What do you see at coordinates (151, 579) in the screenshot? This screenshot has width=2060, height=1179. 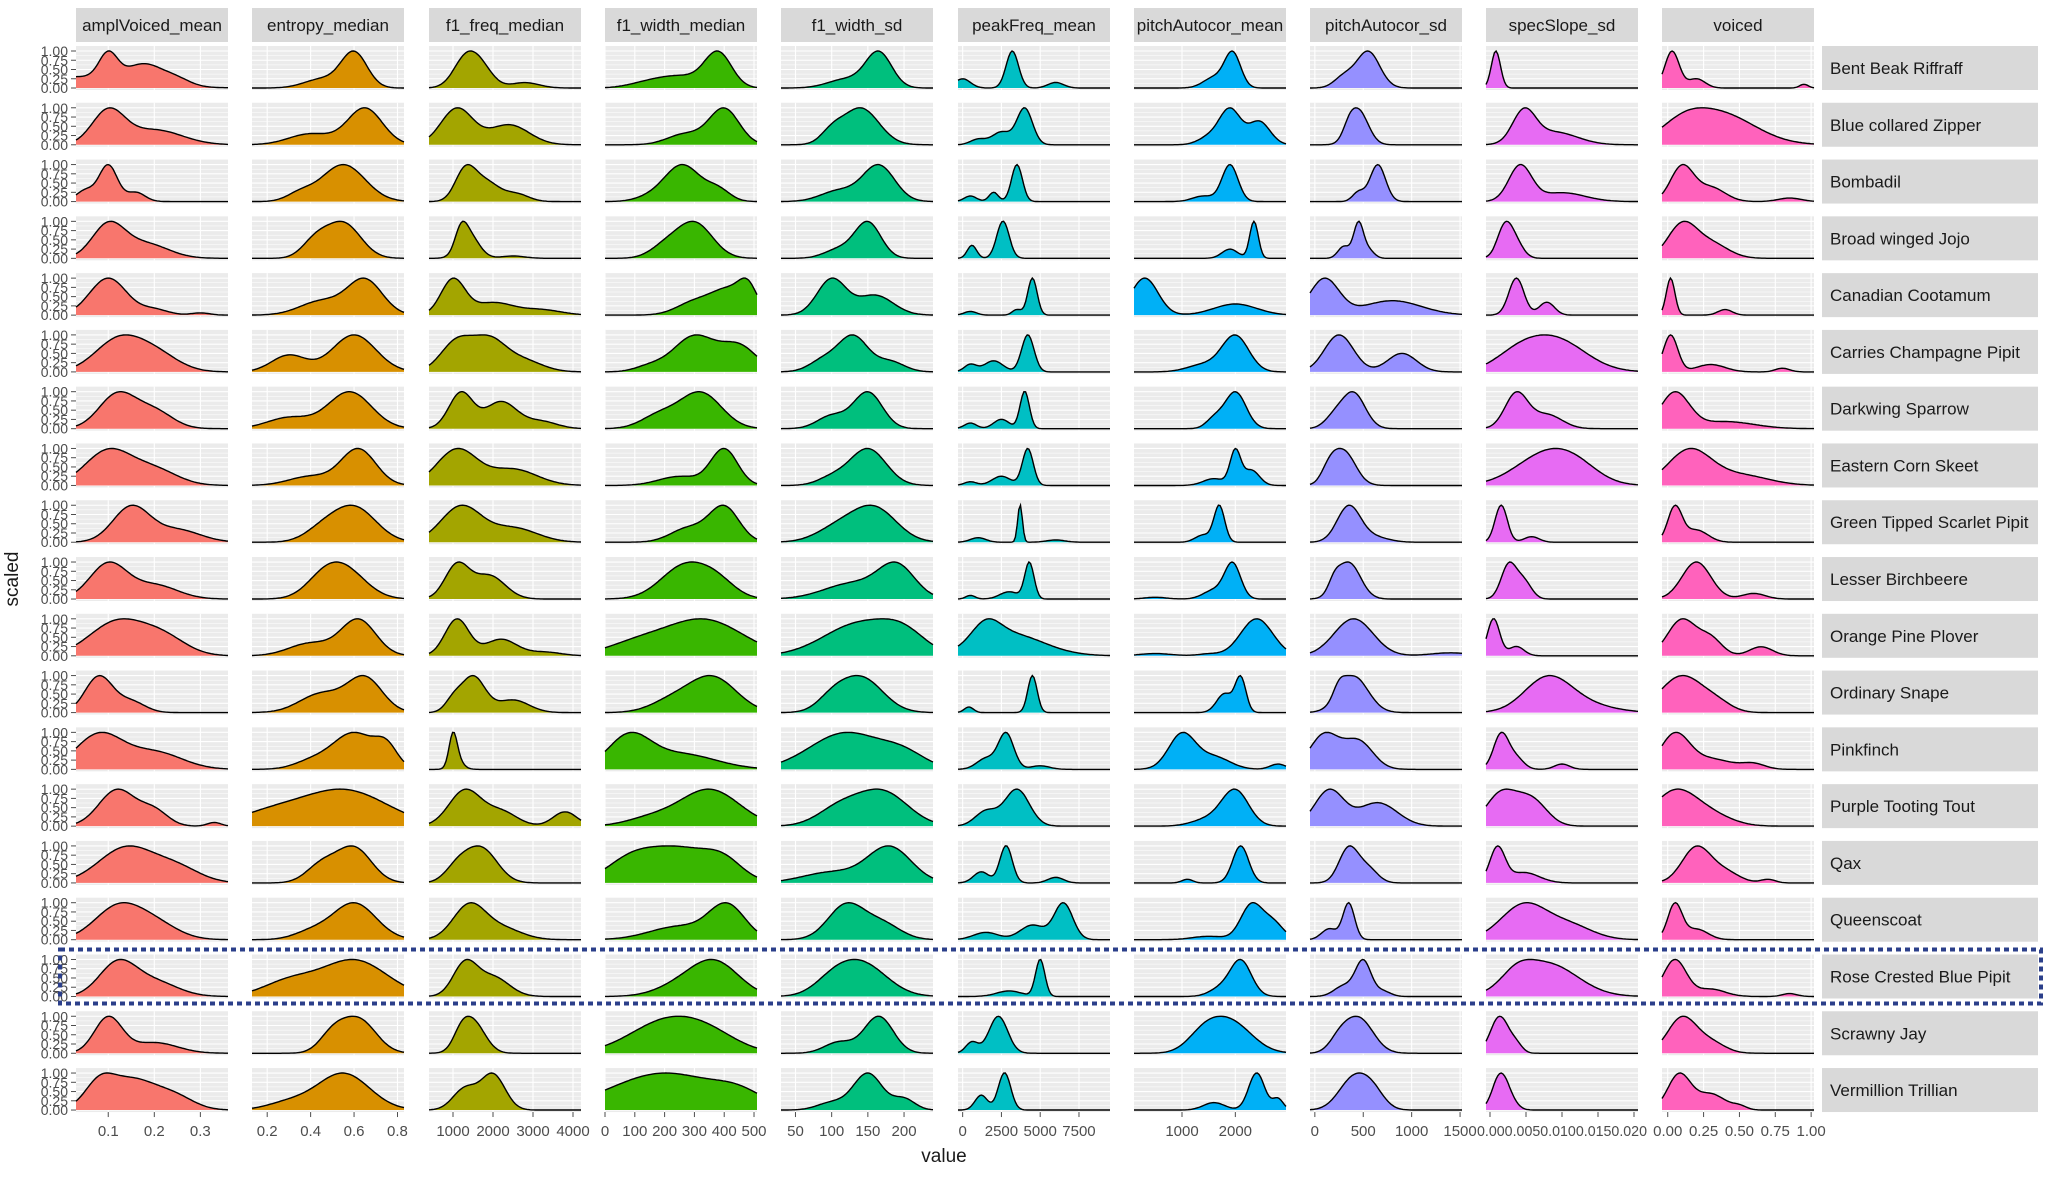 I see `panel-lesser-birchbeere-amplvoiced-mean` at bounding box center [151, 579].